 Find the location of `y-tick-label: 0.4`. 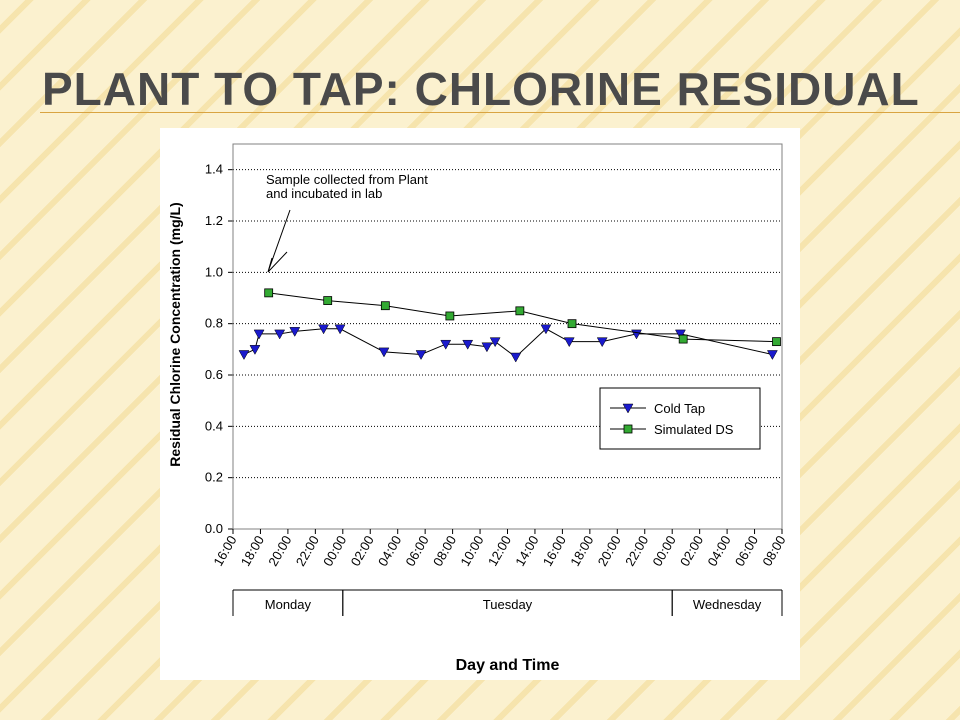

y-tick-label: 0.4 is located at coordinates (214, 425).